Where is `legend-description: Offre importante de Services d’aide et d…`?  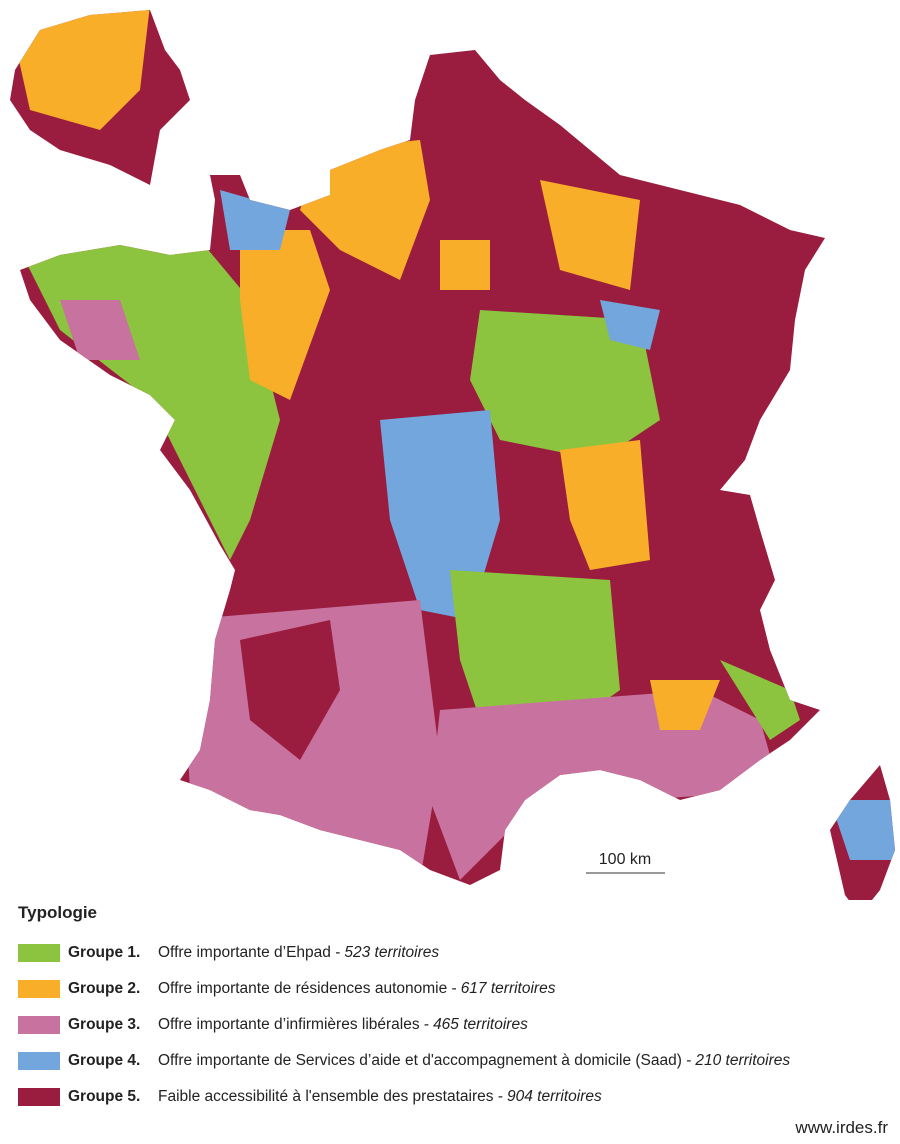 legend-description: Offre importante de Services d’aide et d… is located at coordinates (425, 1060).